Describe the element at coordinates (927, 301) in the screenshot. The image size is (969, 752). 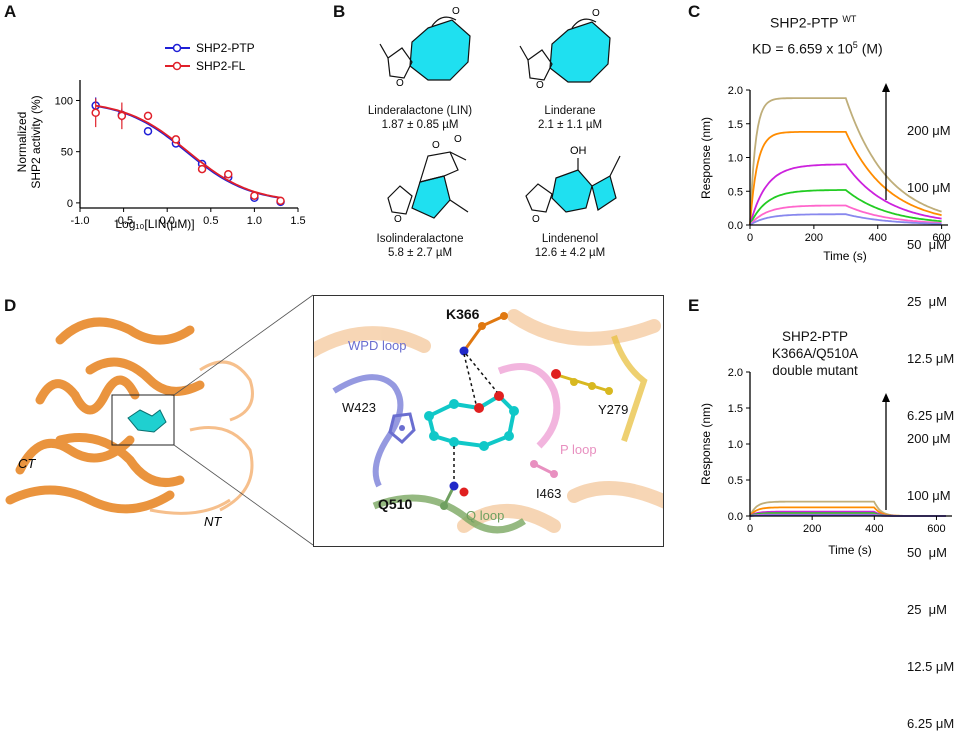
I see `c-conc-4: 25 μM` at that location.